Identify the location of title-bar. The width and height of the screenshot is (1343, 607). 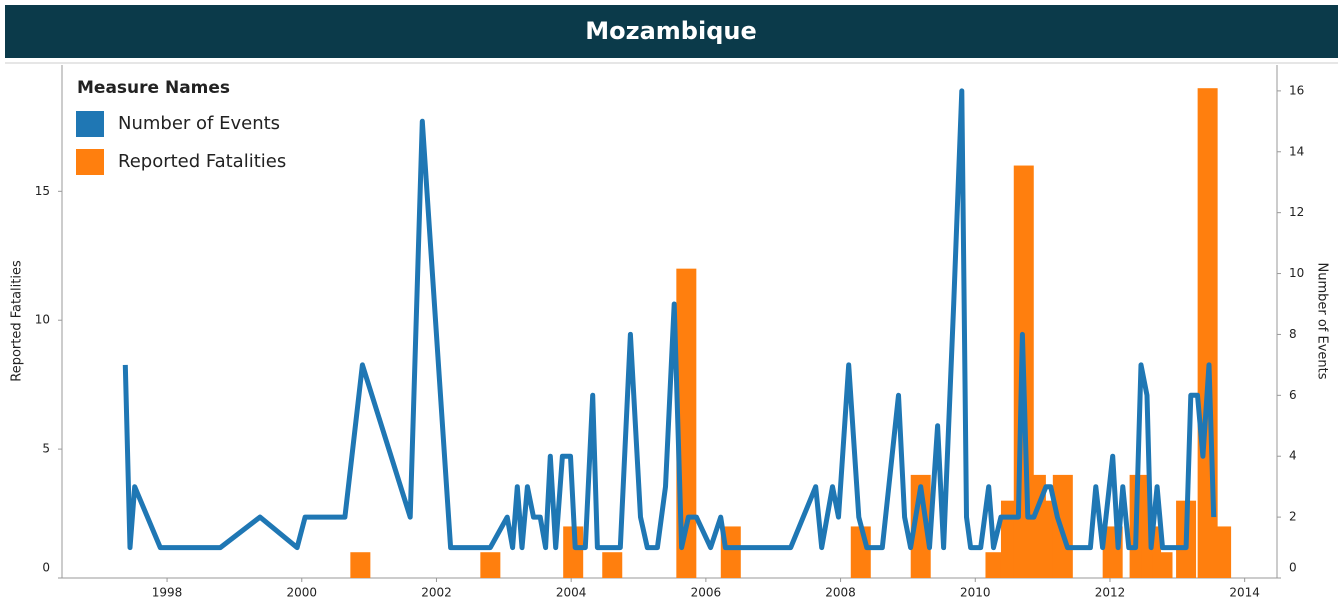
(671, 31).